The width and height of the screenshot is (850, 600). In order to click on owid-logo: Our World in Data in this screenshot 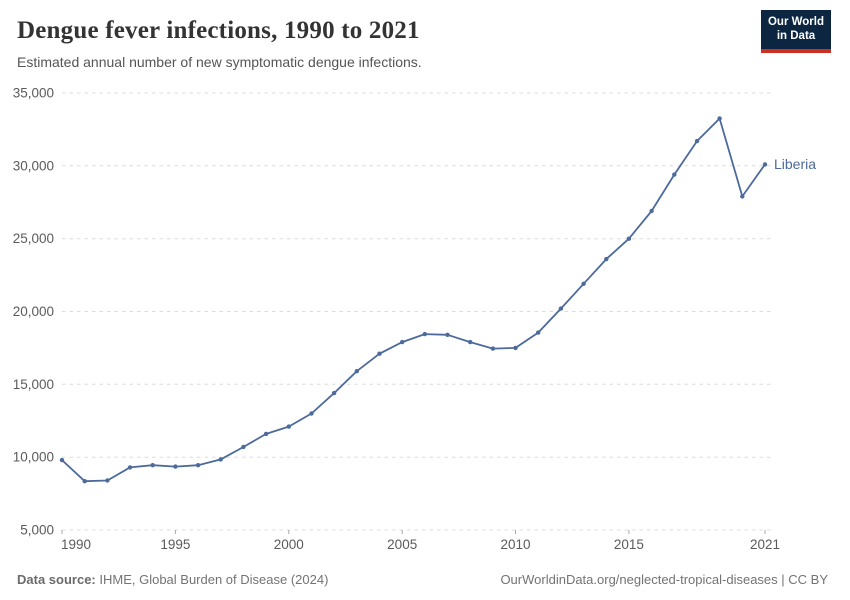, I will do `click(796, 31)`.